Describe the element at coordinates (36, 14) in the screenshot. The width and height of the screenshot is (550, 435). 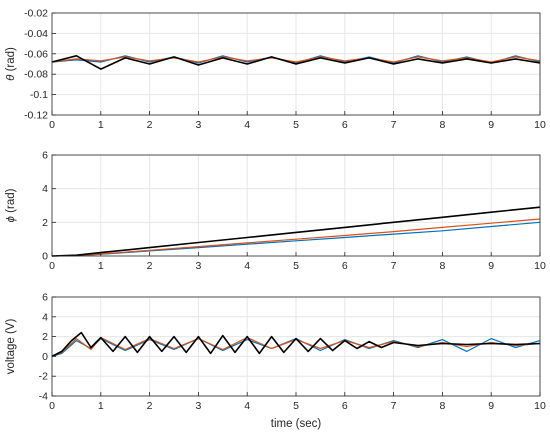
I see `y-tick-label: -0.02` at that location.